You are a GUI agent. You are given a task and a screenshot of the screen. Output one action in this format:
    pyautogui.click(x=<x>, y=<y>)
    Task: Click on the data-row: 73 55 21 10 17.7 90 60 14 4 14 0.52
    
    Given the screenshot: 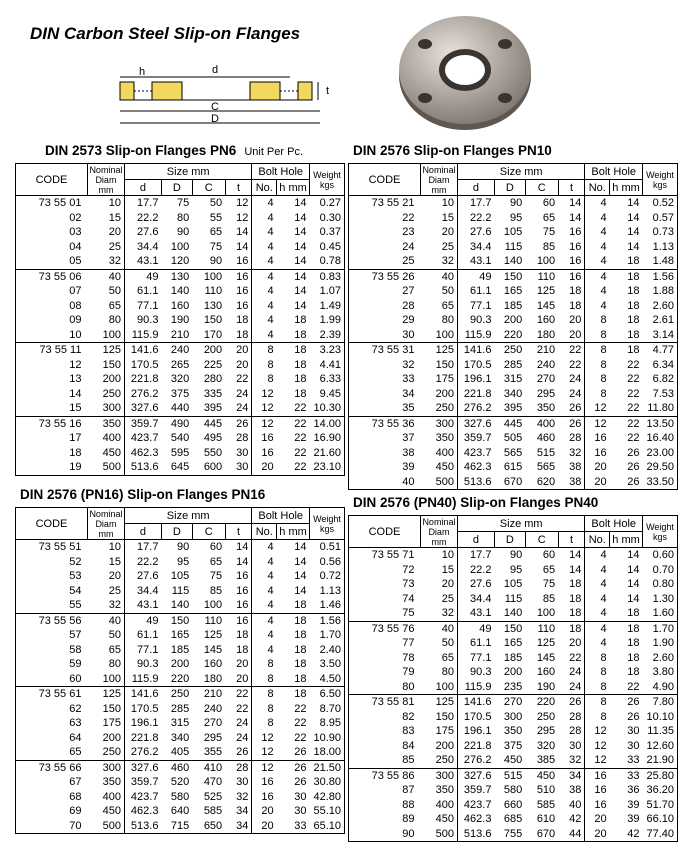 What is the action you would take?
    pyautogui.click(x=513, y=203)
    